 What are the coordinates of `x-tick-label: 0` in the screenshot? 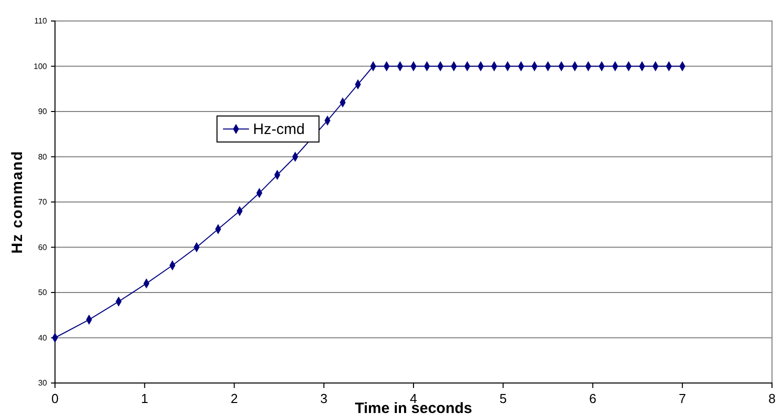 It's located at (55, 398).